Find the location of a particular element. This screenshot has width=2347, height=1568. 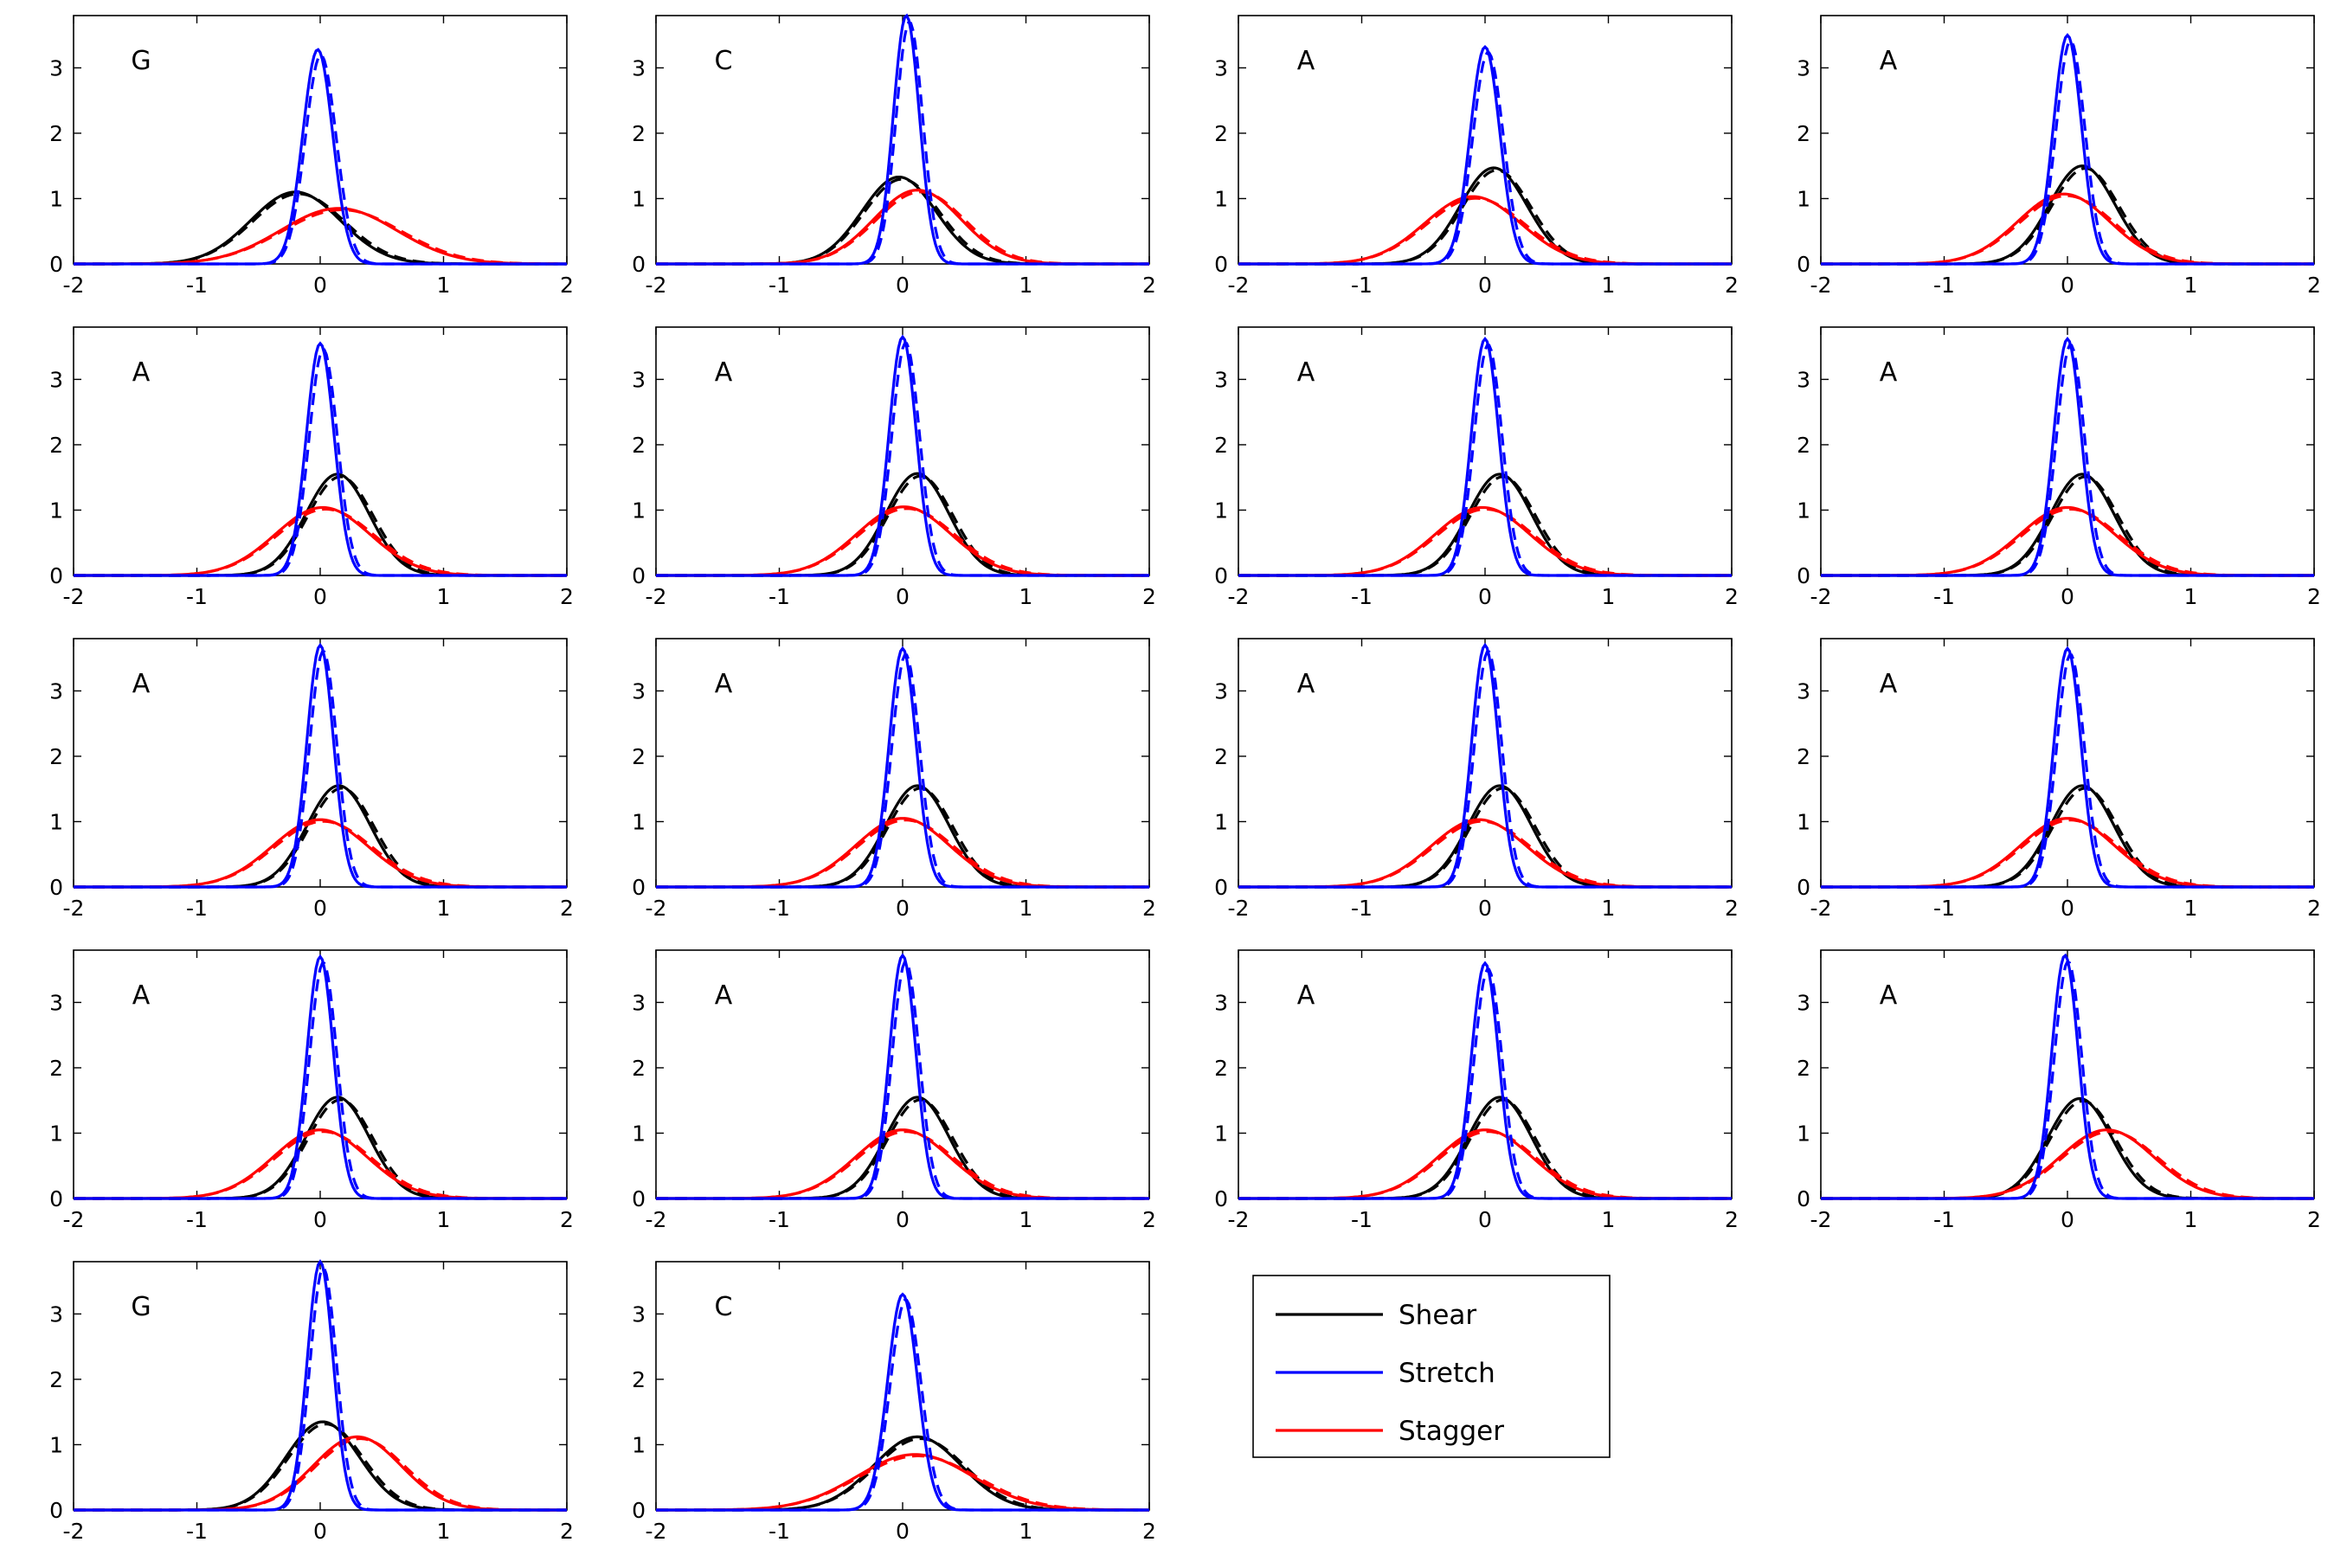

panel-11: -2 -1 0 1 2 0 1 2 3 A is located at coordinates (1476, 779).